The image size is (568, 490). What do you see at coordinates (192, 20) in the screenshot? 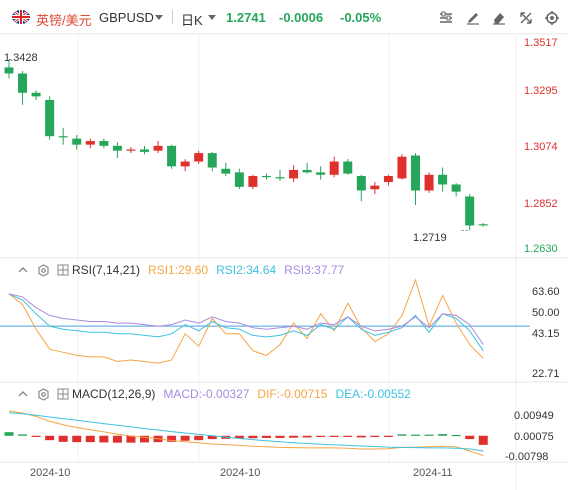
I see `period-selector: 日K` at bounding box center [192, 20].